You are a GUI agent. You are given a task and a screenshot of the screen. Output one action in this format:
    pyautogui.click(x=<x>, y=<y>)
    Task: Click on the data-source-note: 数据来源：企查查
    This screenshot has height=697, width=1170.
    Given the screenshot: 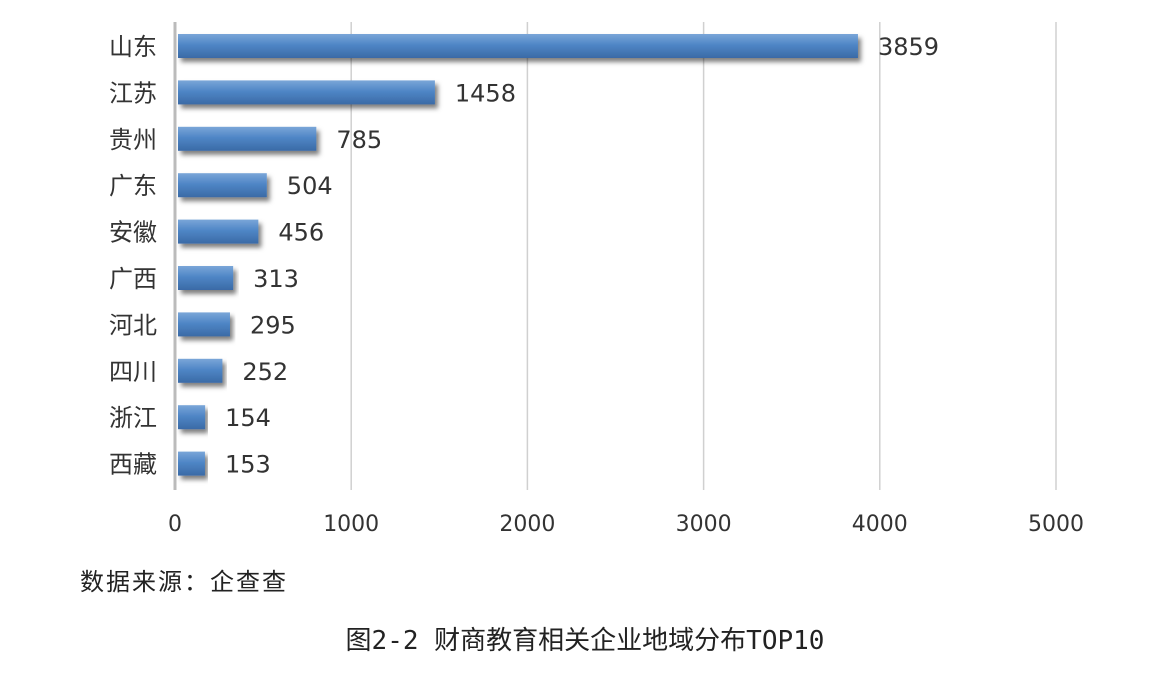 What is the action you would take?
    pyautogui.click(x=184, y=582)
    